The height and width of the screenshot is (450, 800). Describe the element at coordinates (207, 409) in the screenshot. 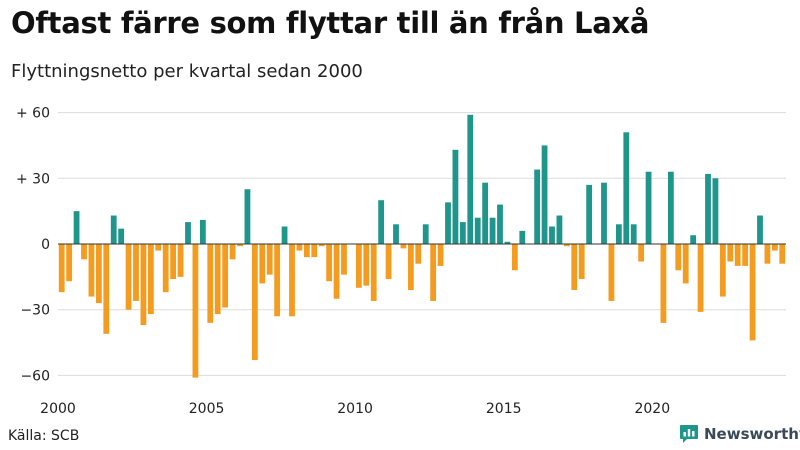

I see `x-tick-label: 2005` at that location.